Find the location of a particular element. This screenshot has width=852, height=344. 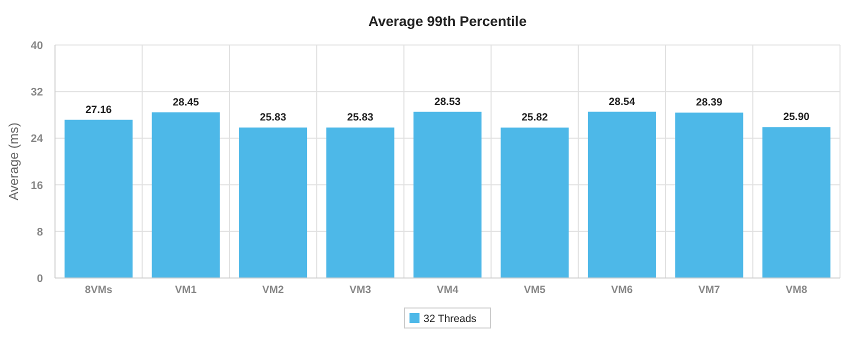

x-tick-label: VM3 is located at coordinates (360, 290).